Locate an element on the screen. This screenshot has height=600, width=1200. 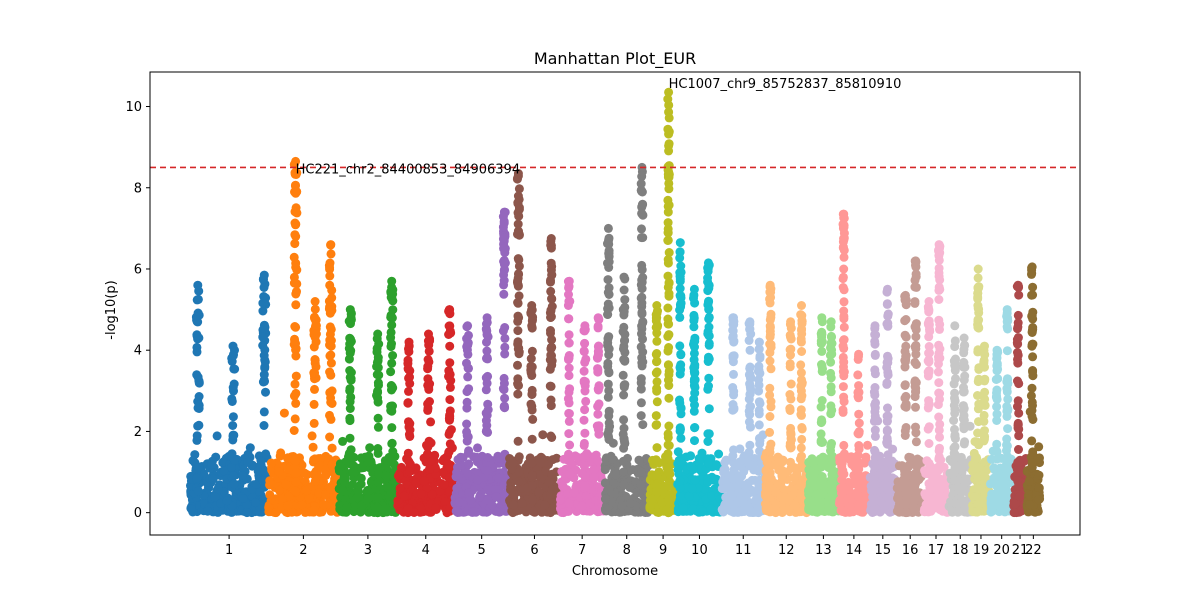
peak-point-chr10 is located at coordinates (680, 243).